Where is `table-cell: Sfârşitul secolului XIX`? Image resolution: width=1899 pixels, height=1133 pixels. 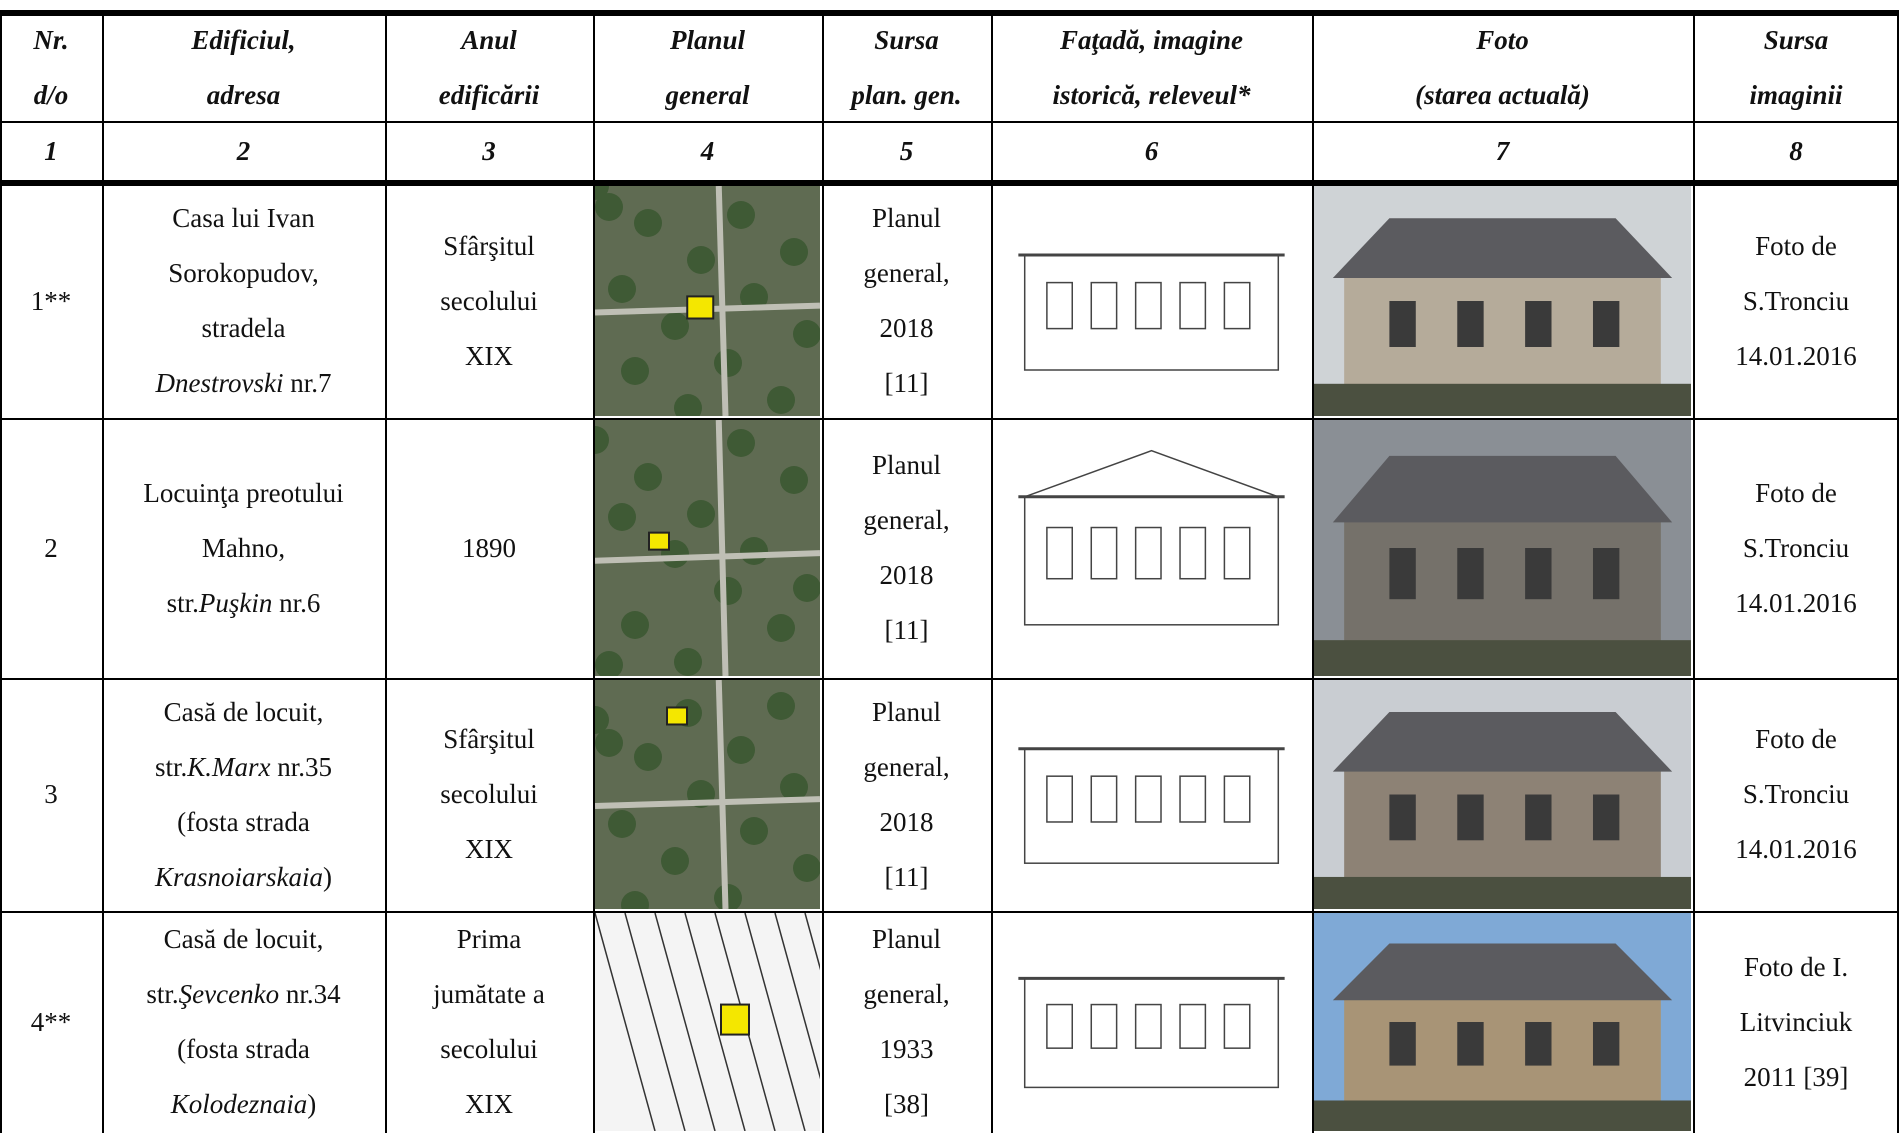
table-cell: Sfârşitul secolului XIX is located at coordinates (489, 794).